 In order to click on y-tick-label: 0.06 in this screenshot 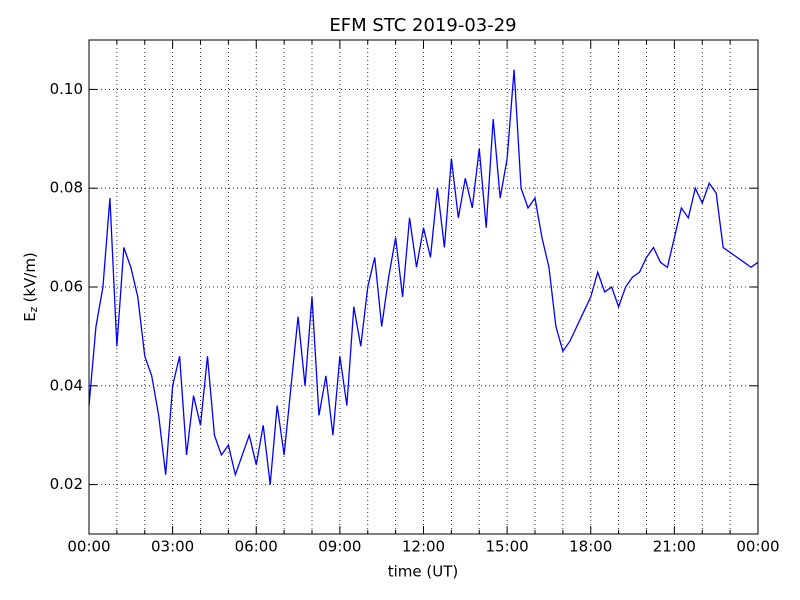, I will do `click(66, 287)`.